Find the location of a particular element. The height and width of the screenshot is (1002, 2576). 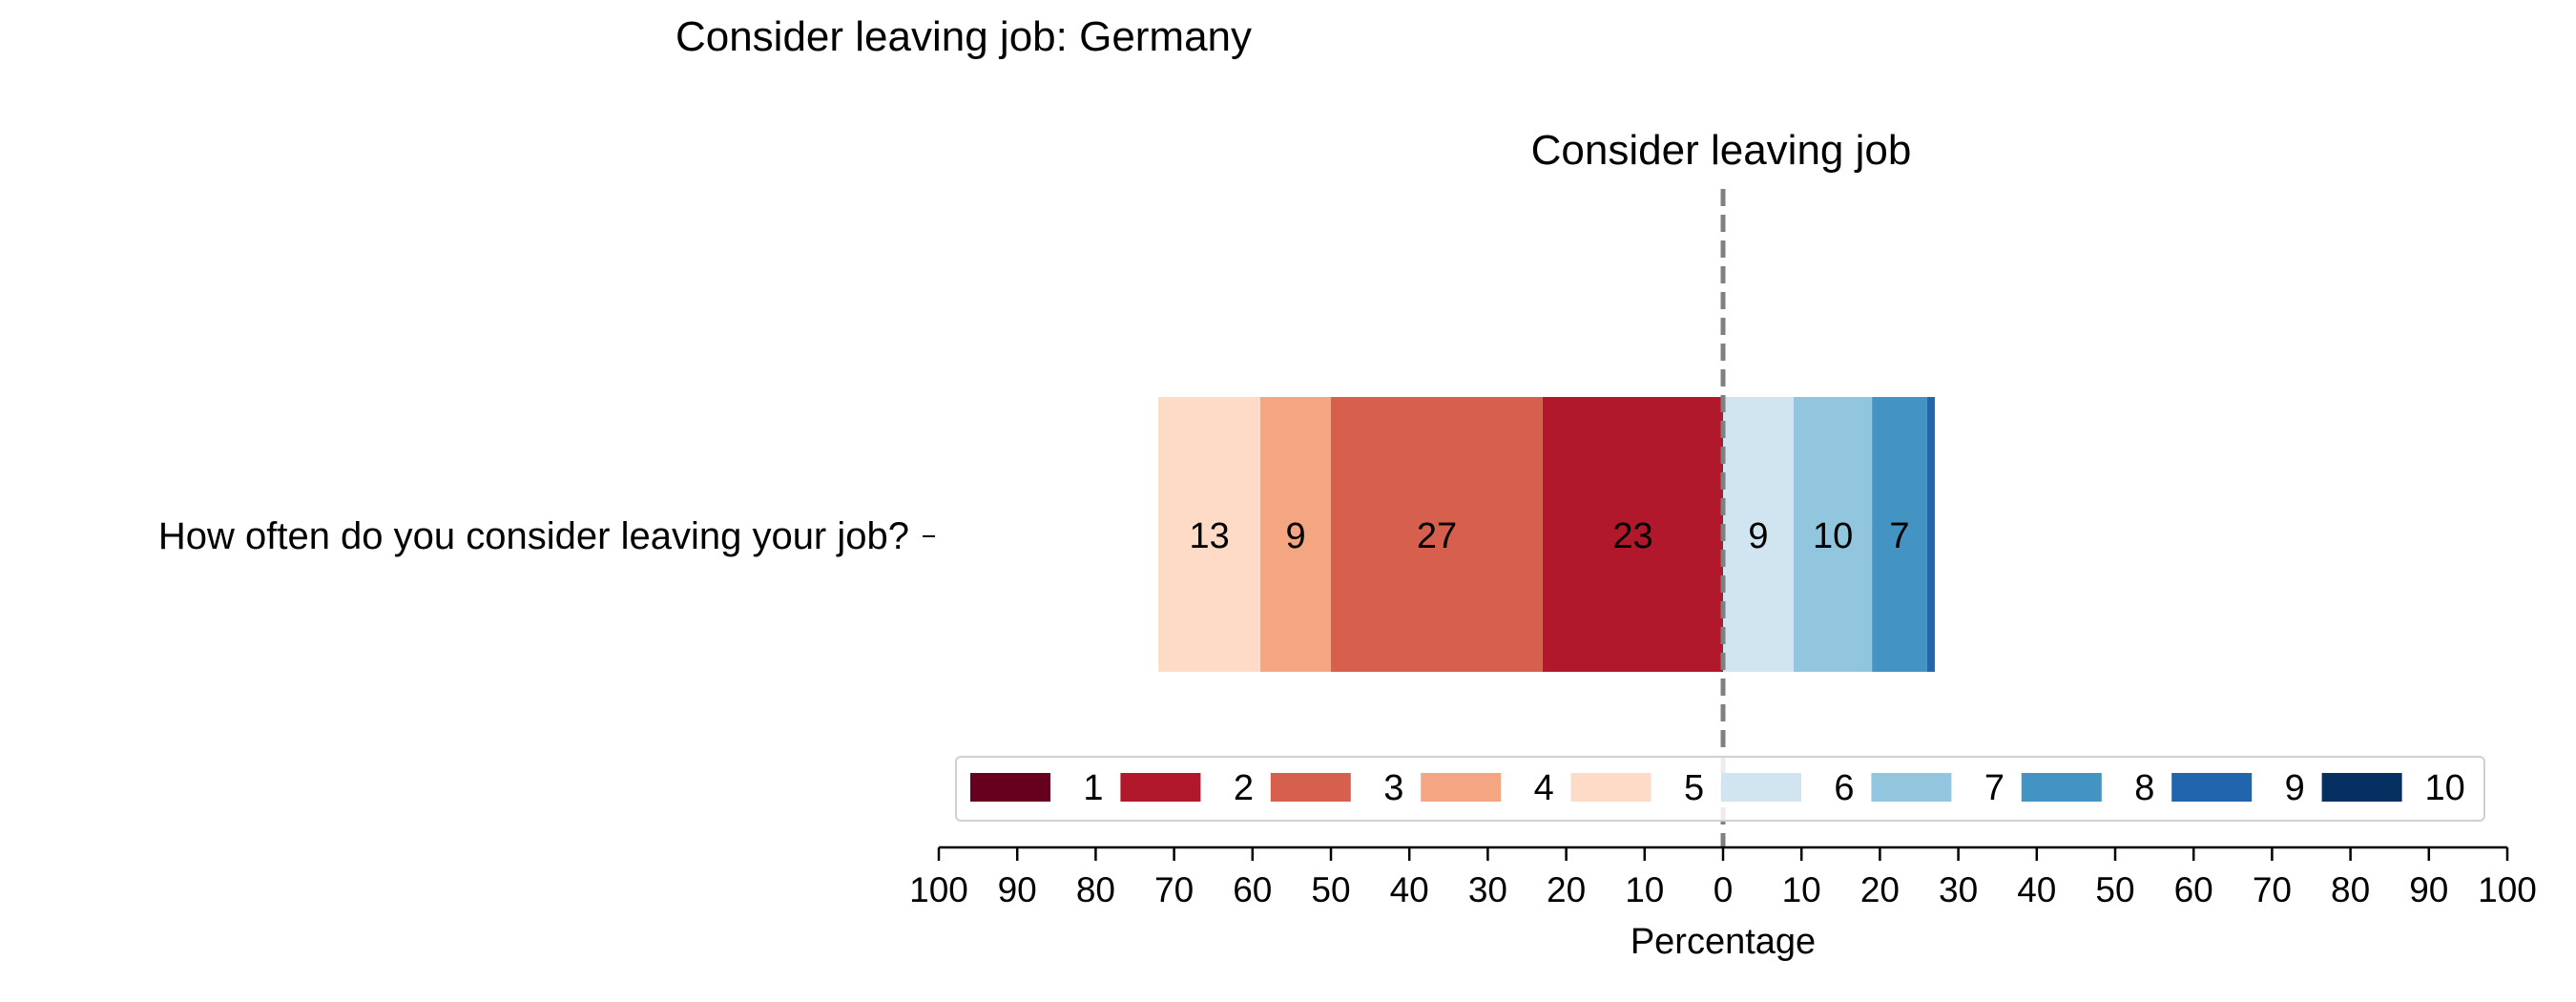

bar-value-label-4: 9 is located at coordinates (1295, 536).